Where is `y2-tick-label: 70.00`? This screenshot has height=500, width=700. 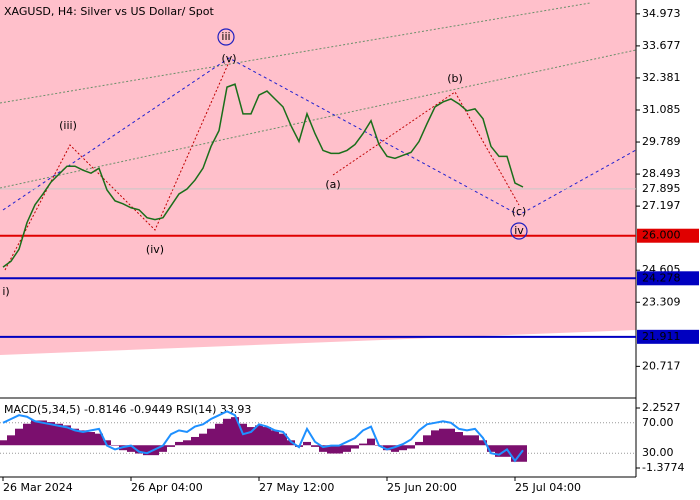 y2-tick-label: 70.00 is located at coordinates (658, 422).